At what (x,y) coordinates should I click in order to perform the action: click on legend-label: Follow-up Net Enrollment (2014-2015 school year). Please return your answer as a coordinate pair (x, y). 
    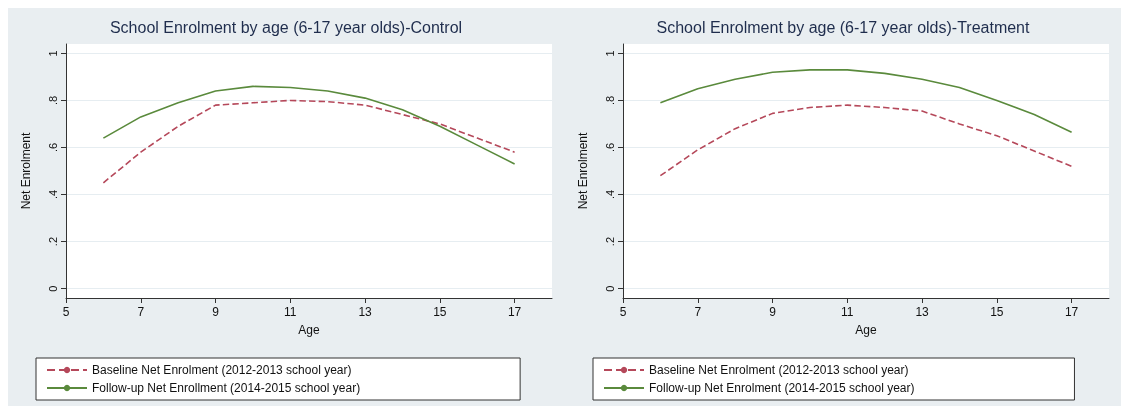
    Looking at the image, I should click on (226, 388).